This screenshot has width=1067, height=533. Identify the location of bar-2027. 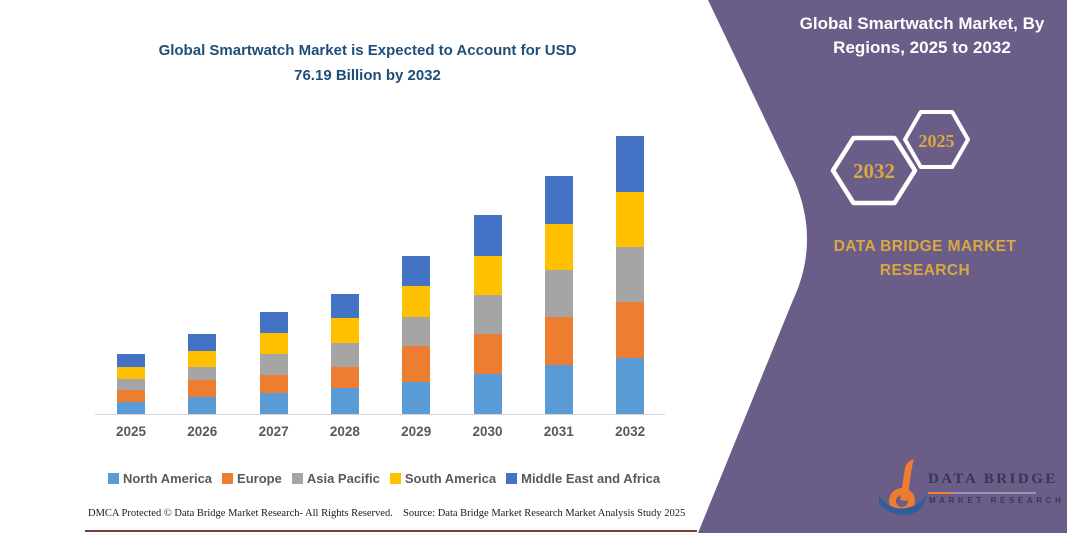
(273, 363).